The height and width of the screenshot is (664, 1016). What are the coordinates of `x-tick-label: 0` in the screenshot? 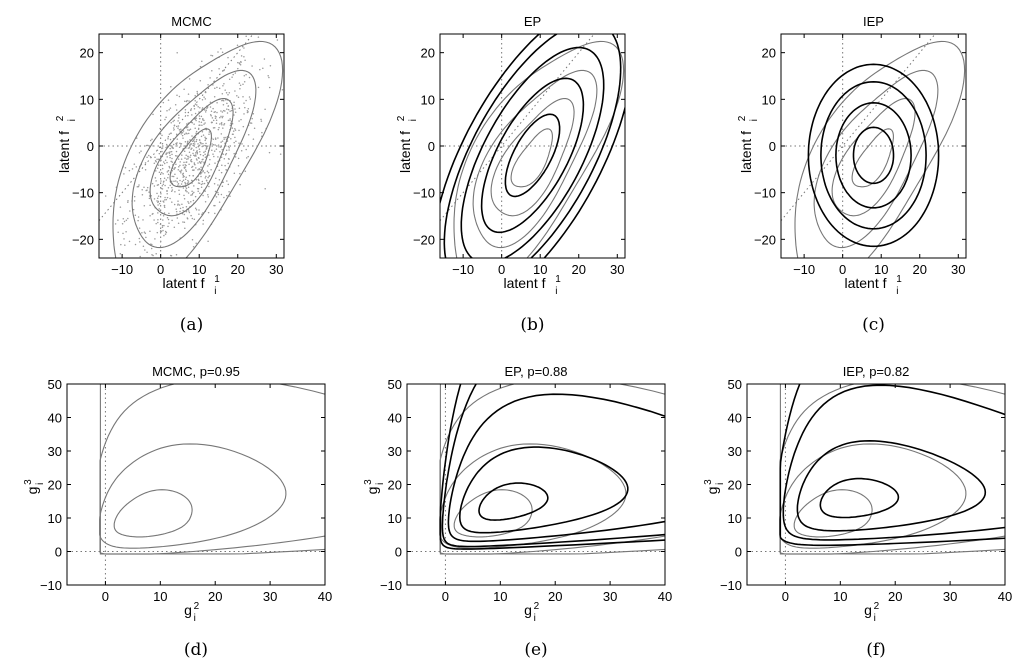 It's located at (445, 596).